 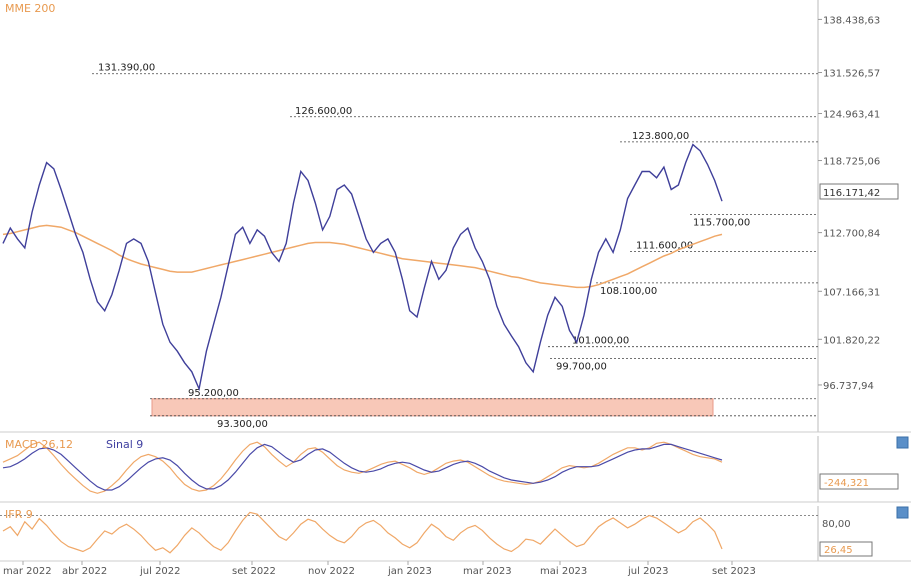 I want to click on series-signal, so click(x=362, y=467).